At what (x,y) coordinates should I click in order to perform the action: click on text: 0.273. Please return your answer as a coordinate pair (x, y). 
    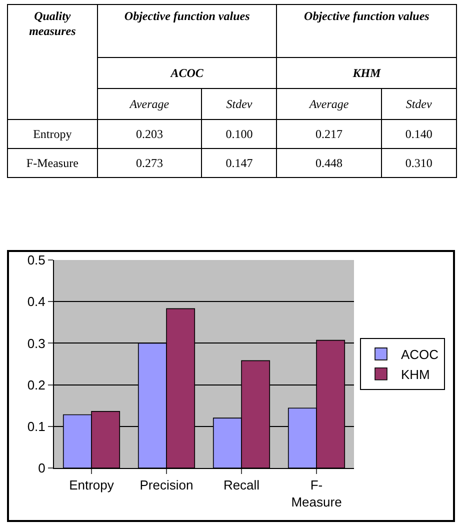
    Looking at the image, I should click on (149, 163).